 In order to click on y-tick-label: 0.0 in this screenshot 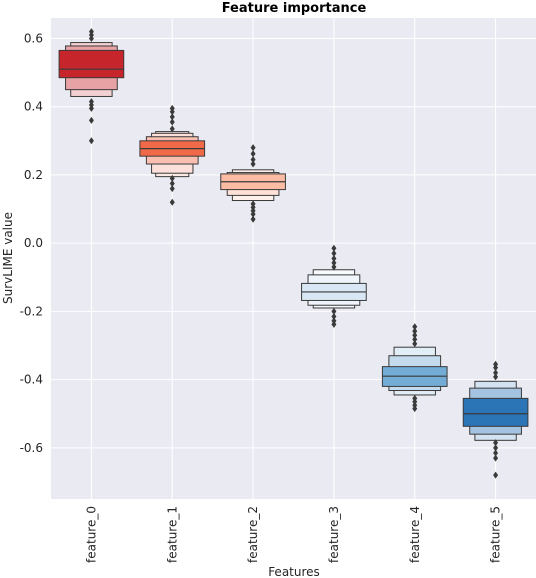, I will do `click(33, 243)`.